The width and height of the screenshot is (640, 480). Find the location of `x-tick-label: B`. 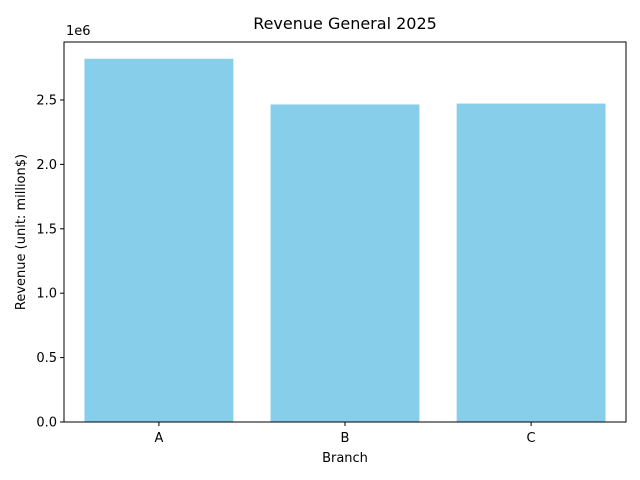

x-tick-label: B is located at coordinates (345, 438).